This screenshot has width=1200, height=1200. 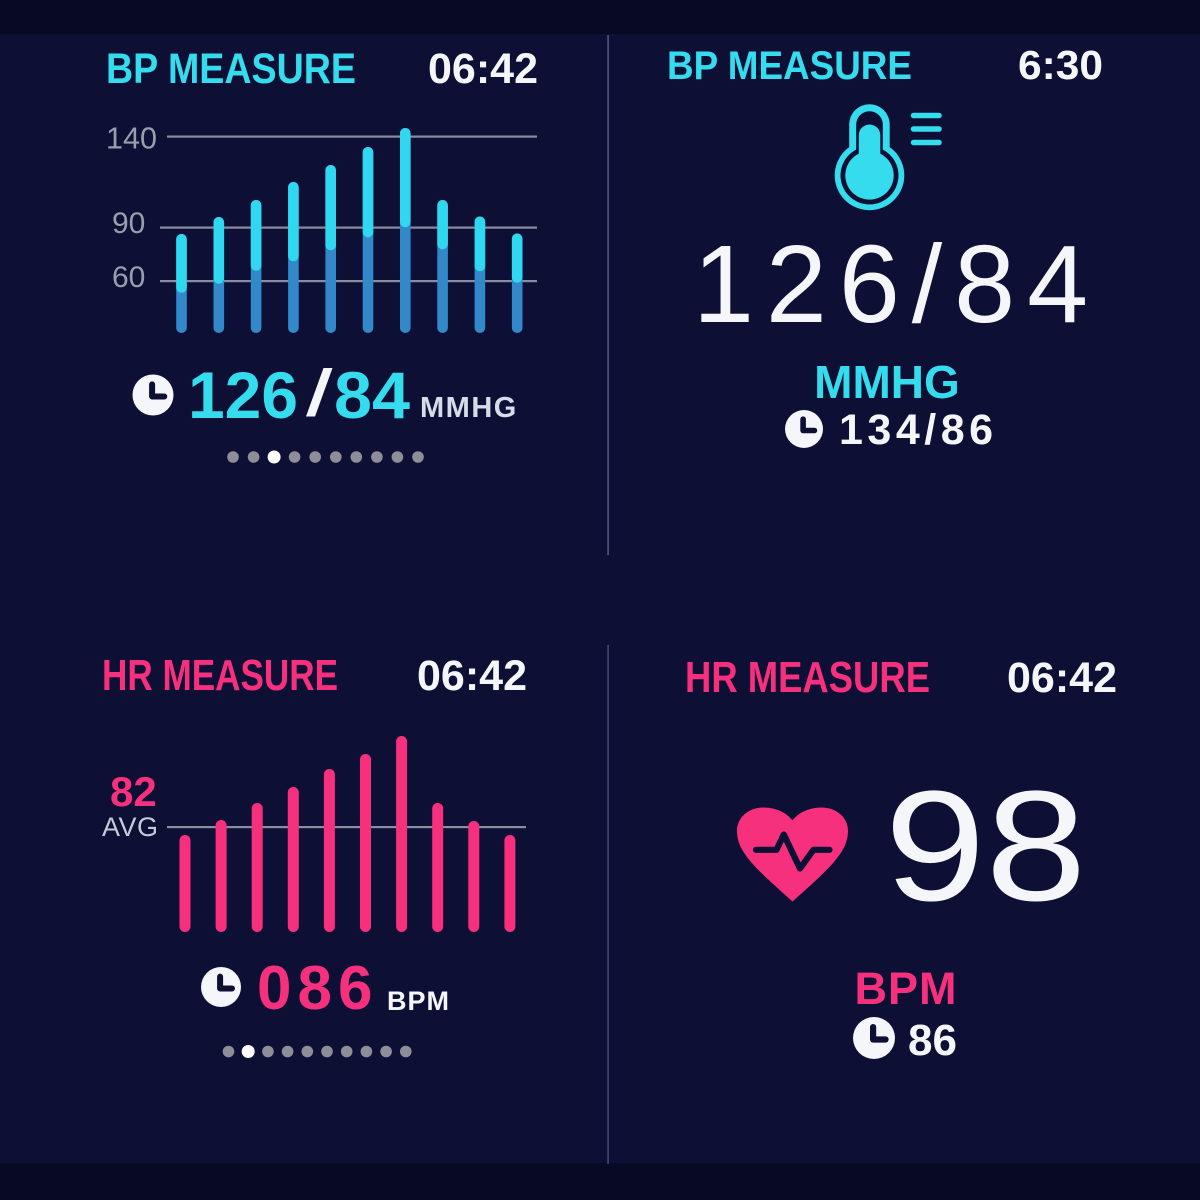 What do you see at coordinates (128, 223) in the screenshot?
I see `svg-text: 90` at bounding box center [128, 223].